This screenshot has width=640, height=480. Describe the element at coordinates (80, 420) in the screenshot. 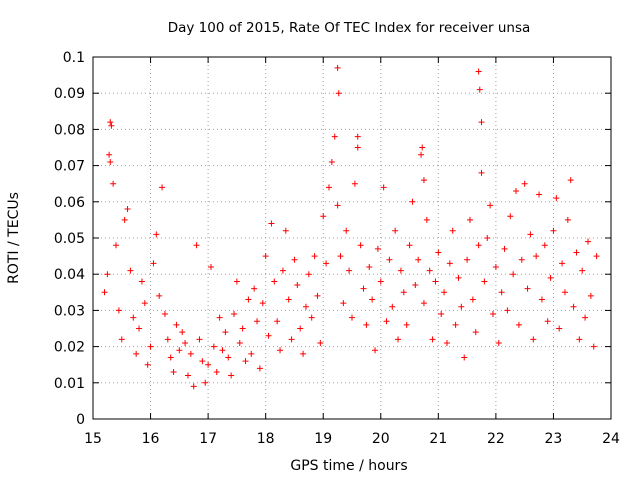

I see `y-tick-label: 0` at that location.